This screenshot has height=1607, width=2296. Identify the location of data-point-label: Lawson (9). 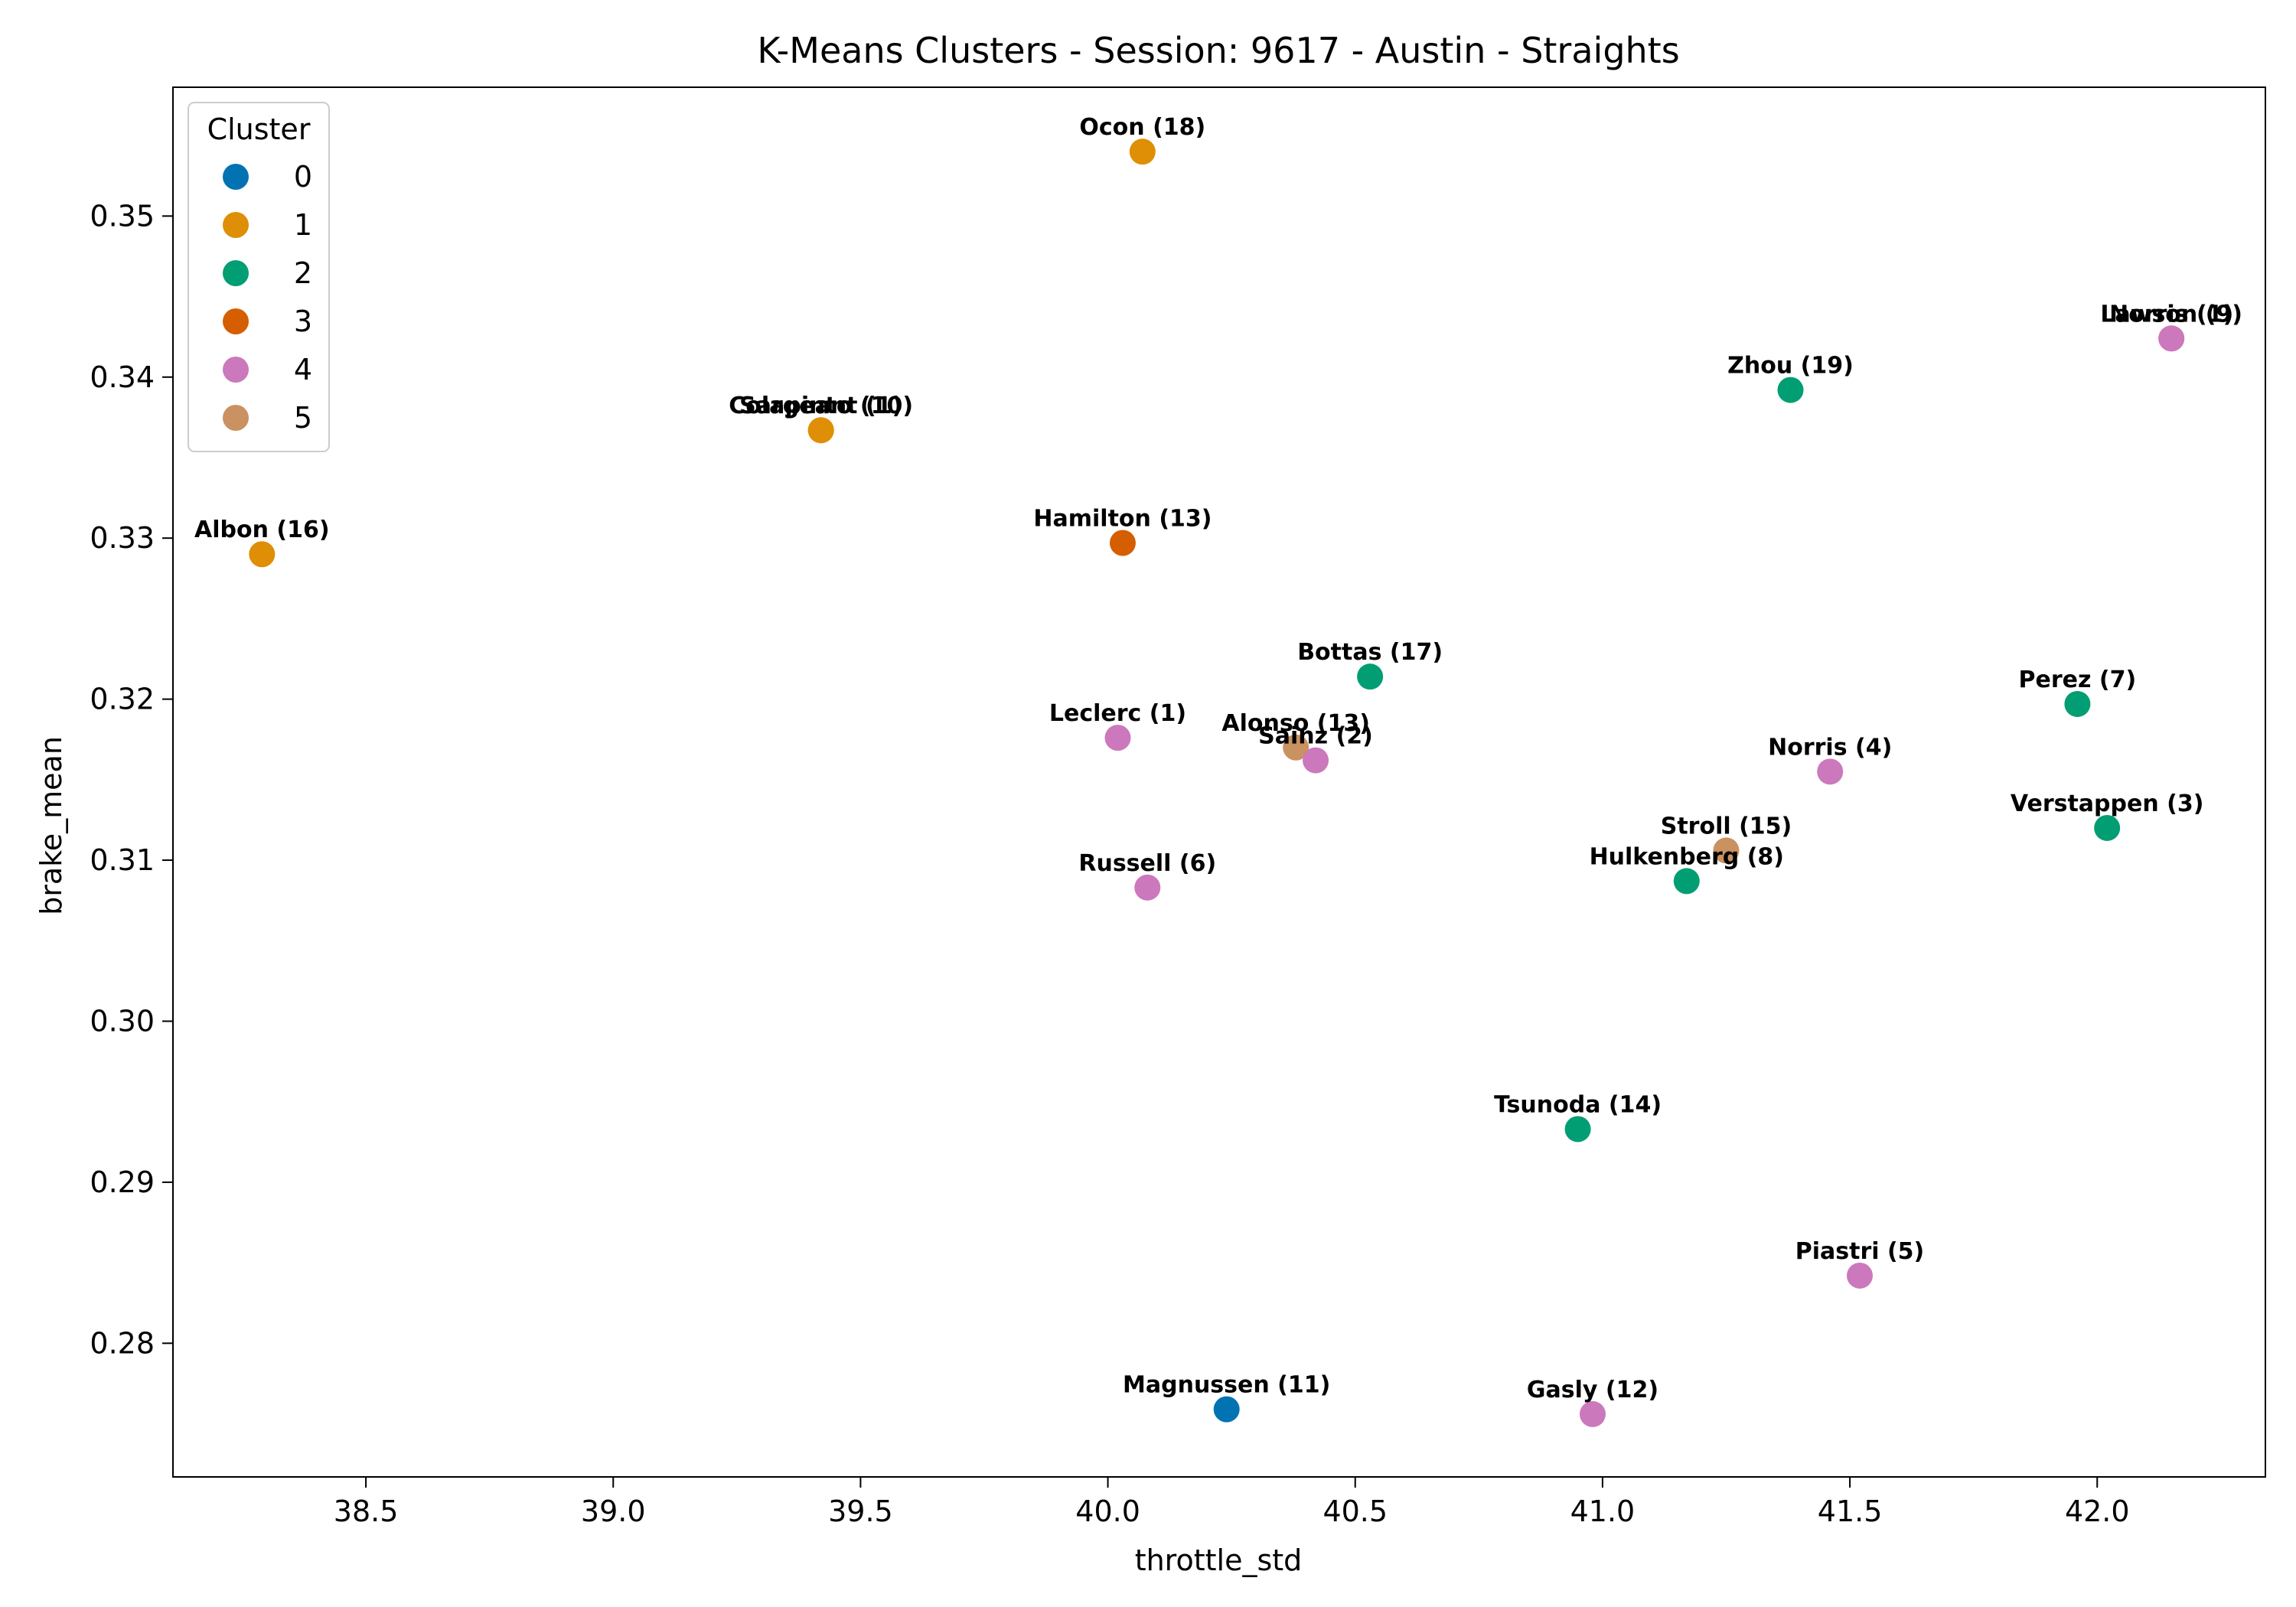
(2171, 314).